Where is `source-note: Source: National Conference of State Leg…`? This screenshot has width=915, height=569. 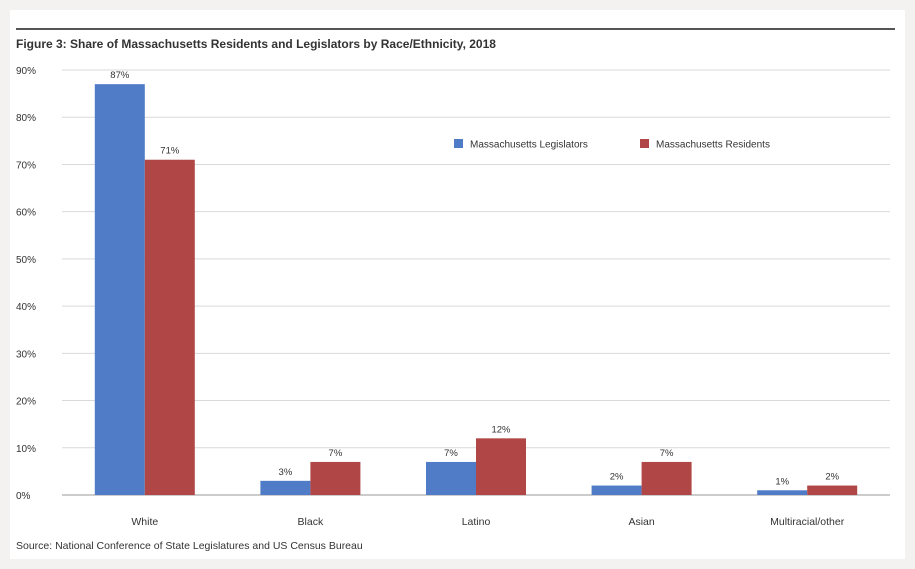 source-note: Source: National Conference of State Leg… is located at coordinates (189, 546).